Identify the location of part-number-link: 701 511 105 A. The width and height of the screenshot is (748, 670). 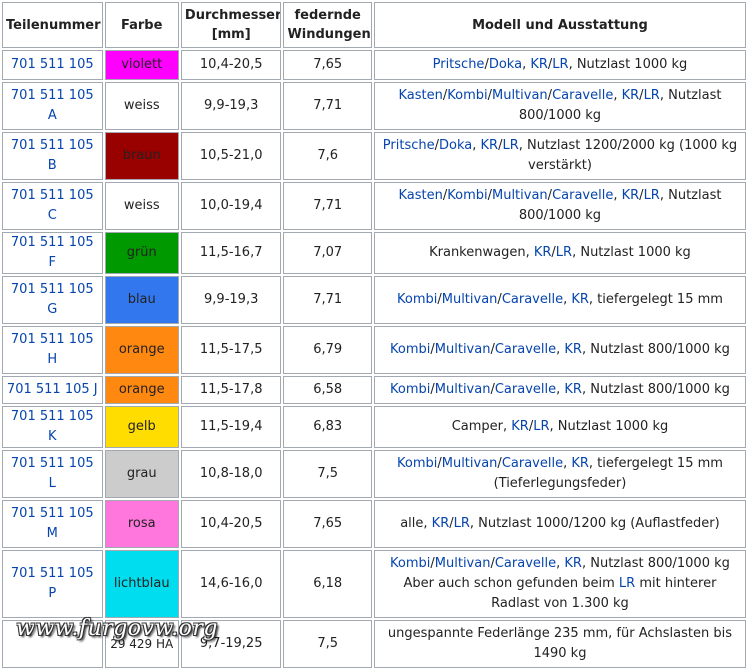
(52, 106).